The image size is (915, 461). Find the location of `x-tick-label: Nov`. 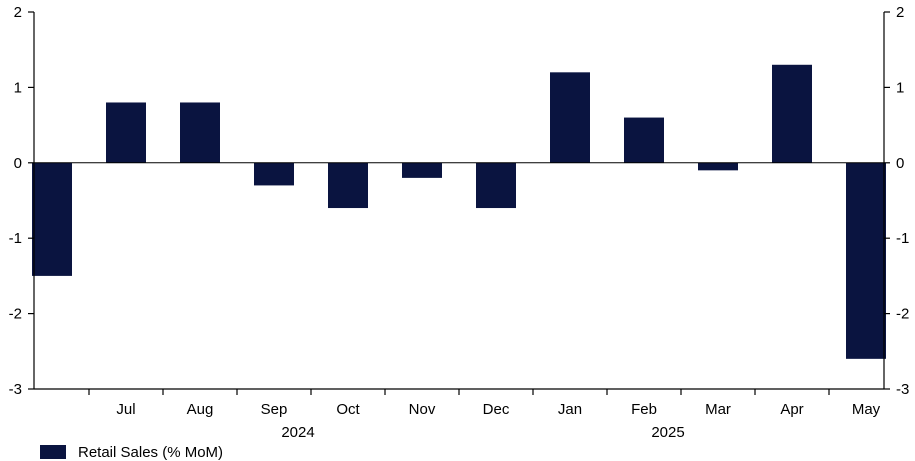

x-tick-label: Nov is located at coordinates (422, 409).